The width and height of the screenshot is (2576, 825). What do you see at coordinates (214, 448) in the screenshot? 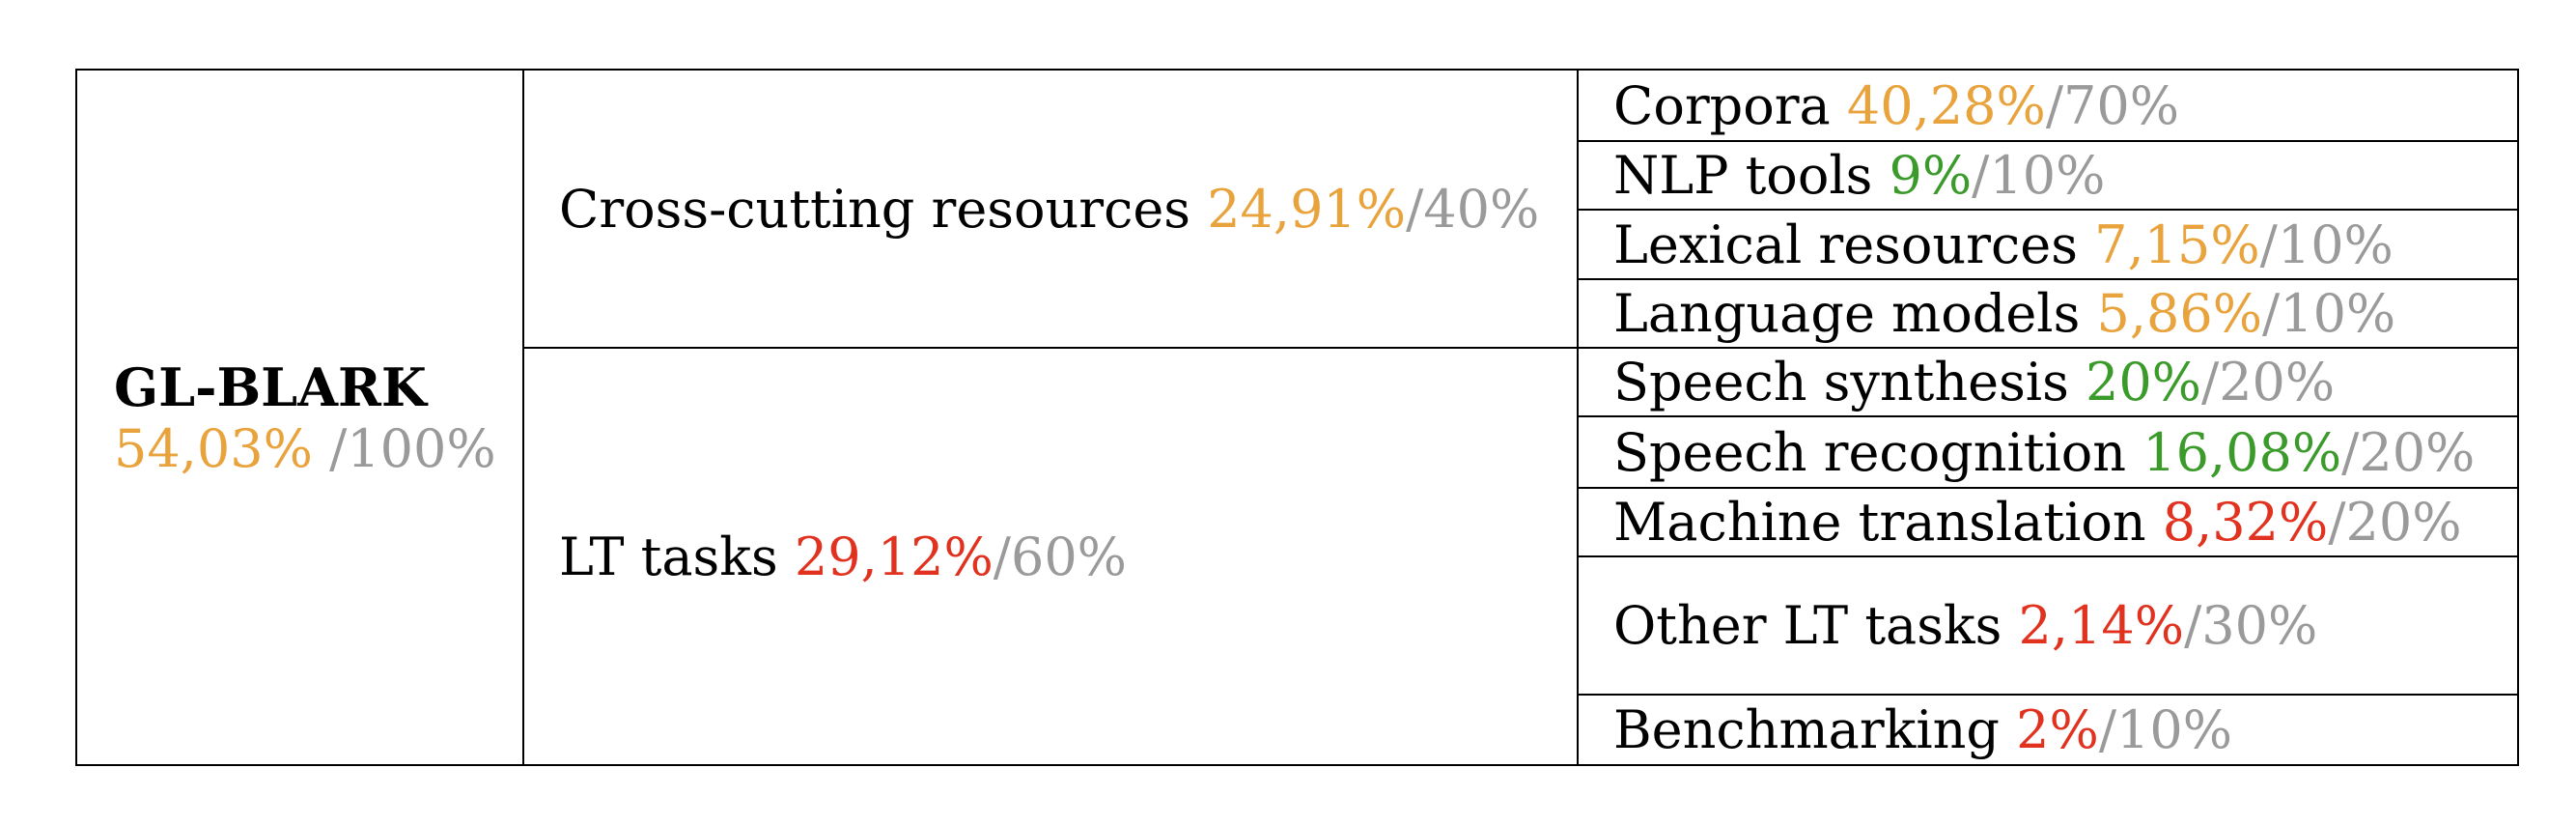
I see `root-score: 54,03%` at bounding box center [214, 448].